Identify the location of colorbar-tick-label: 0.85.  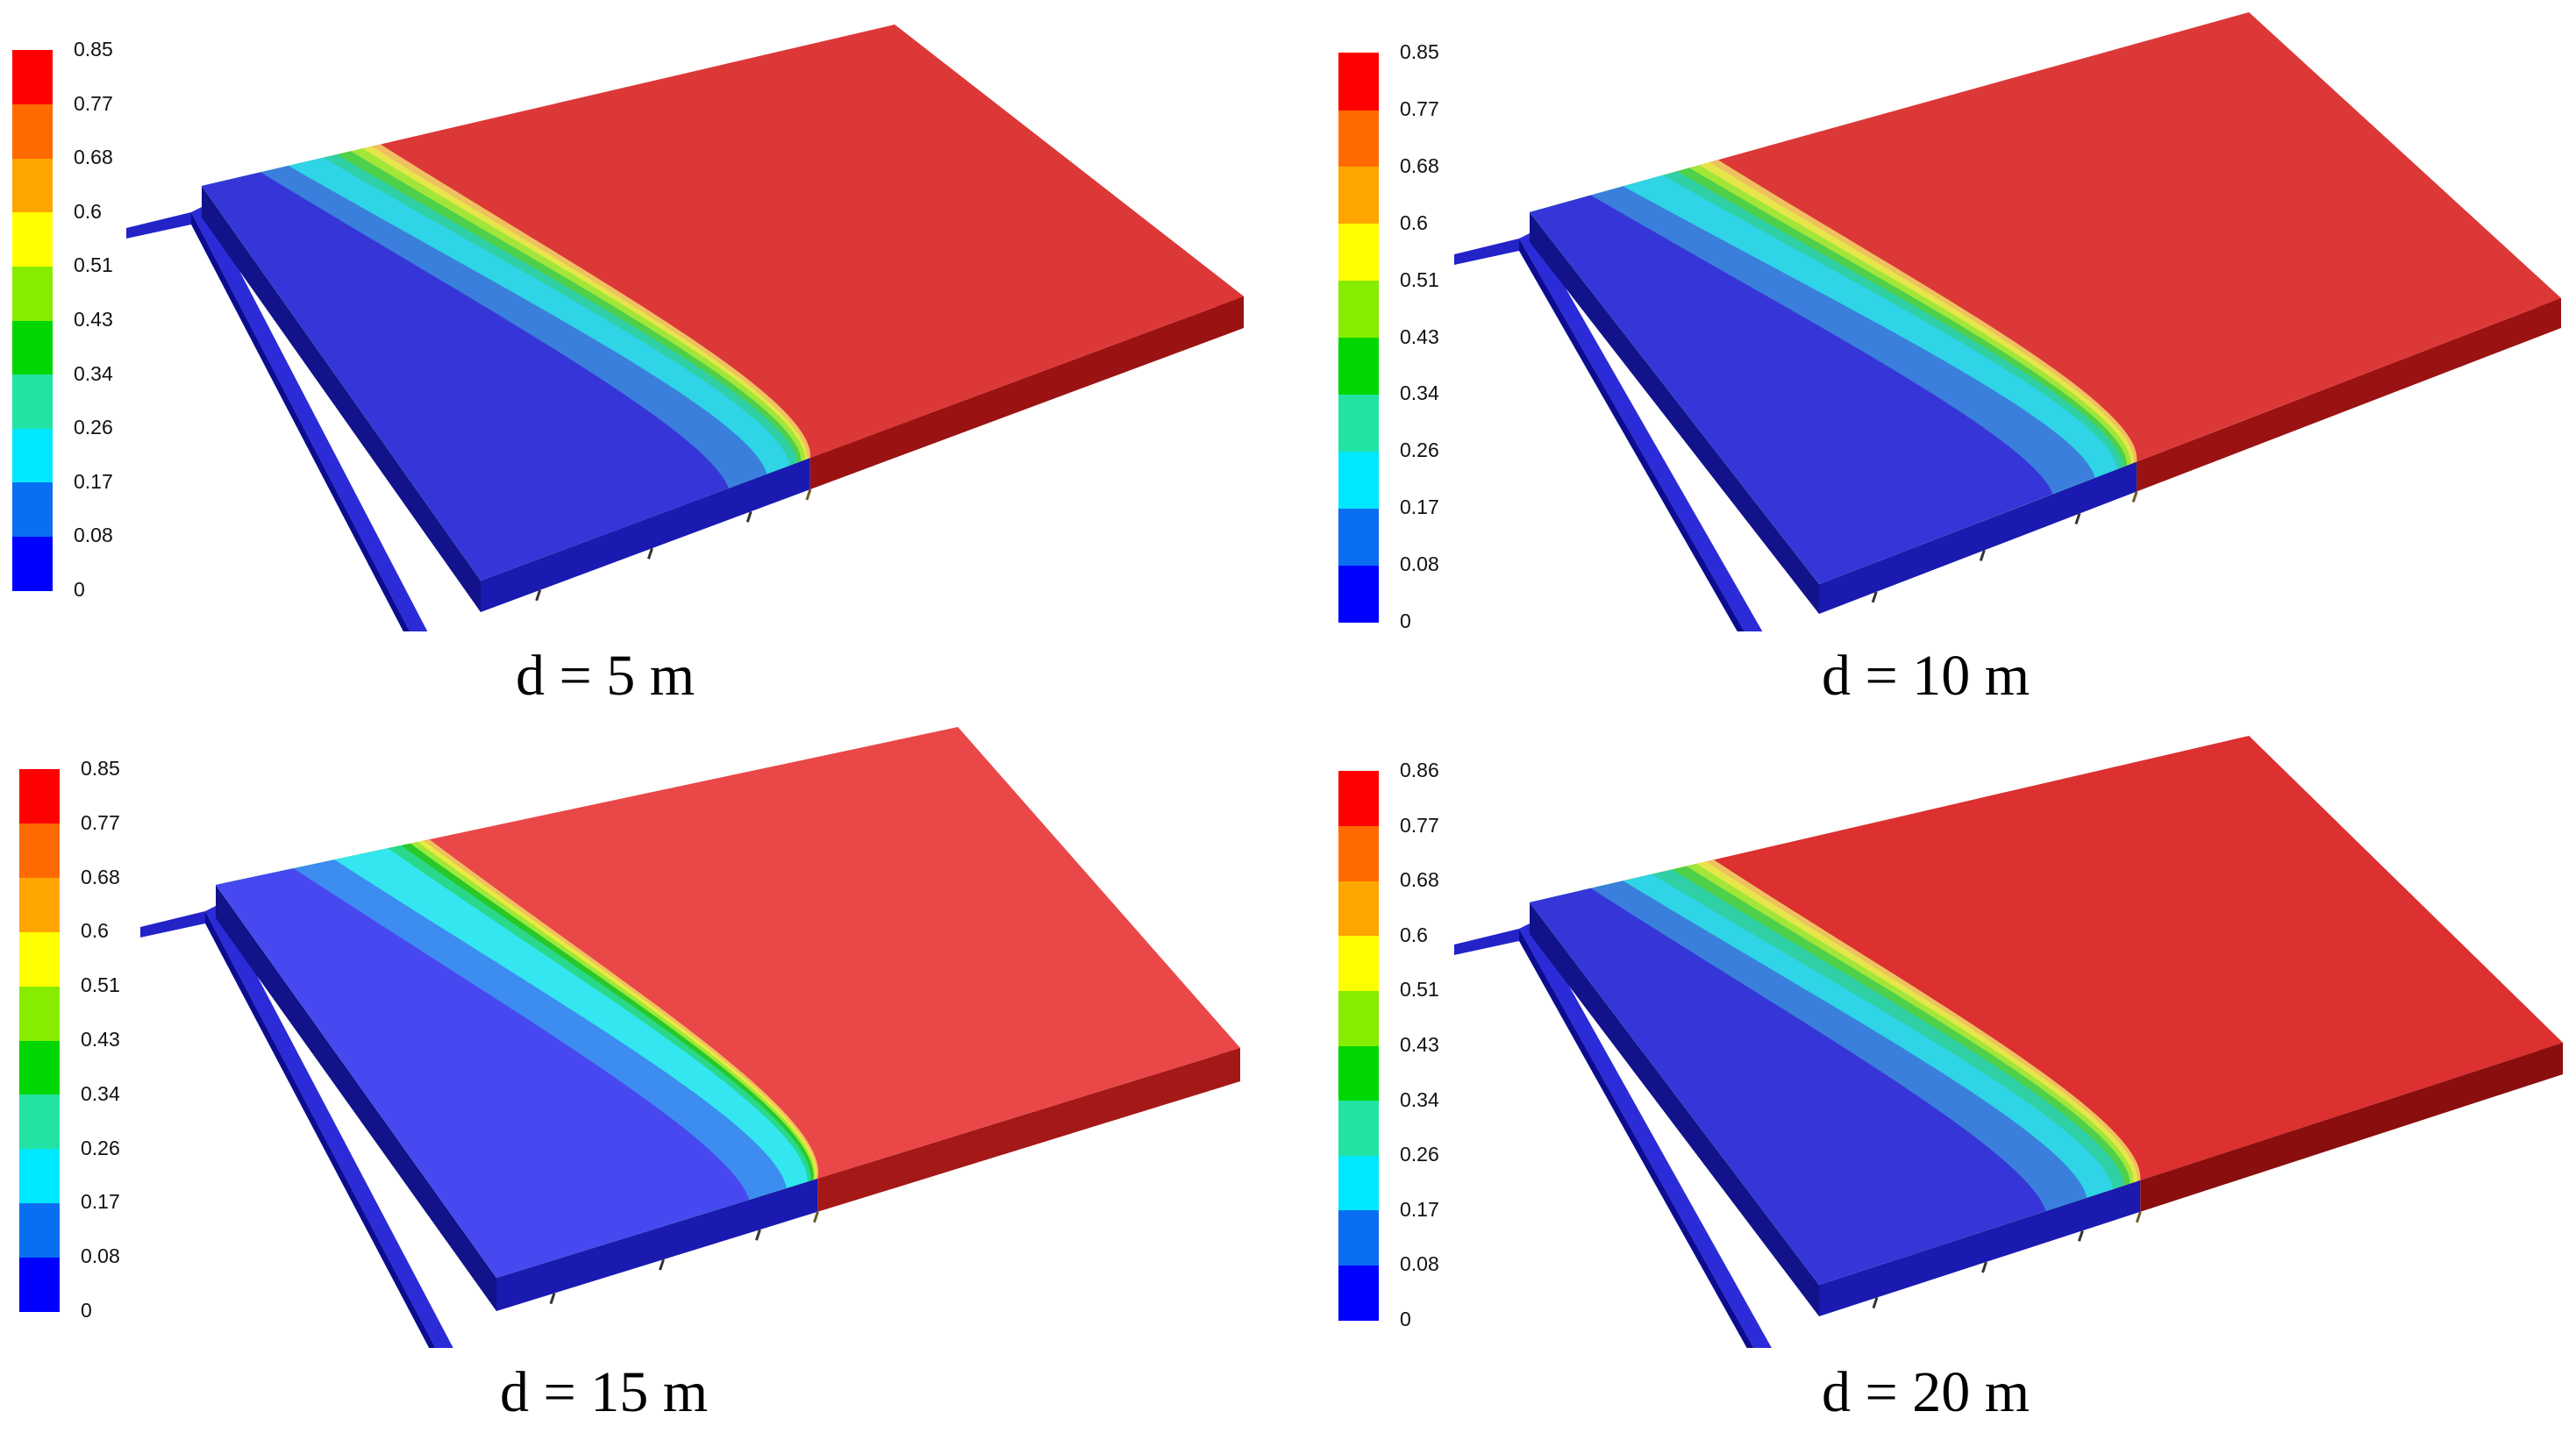
(94, 50).